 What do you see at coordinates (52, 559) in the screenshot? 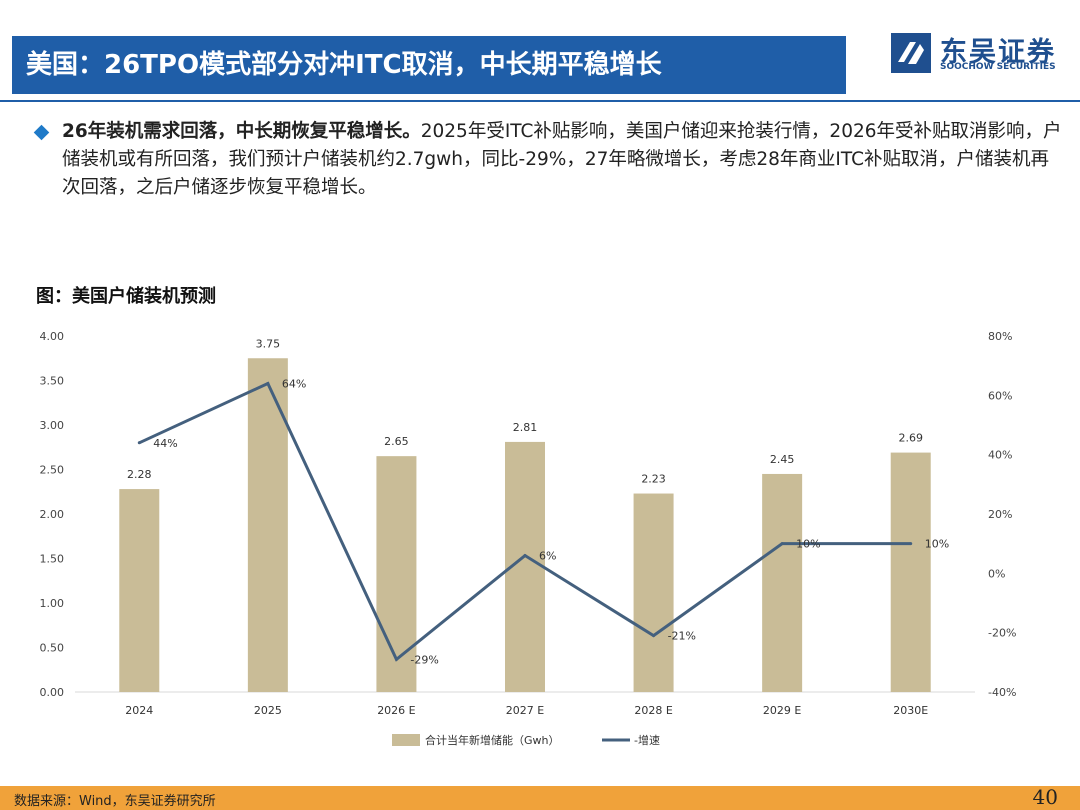
I see `y-left-tick-label: 1.50` at bounding box center [52, 559].